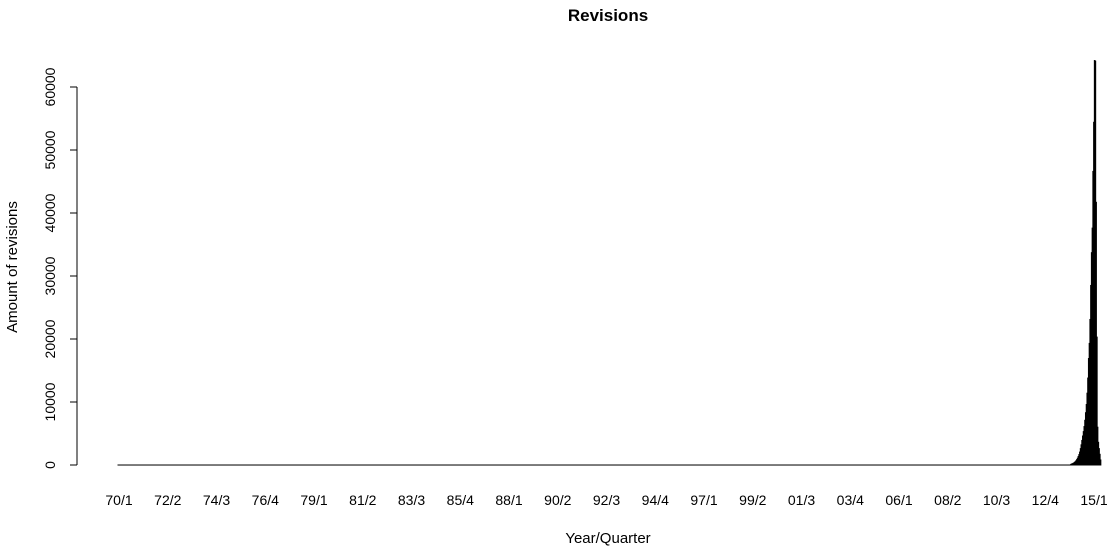 The width and height of the screenshot is (1111, 556). I want to click on x-tick-label: 92/3, so click(606, 500).